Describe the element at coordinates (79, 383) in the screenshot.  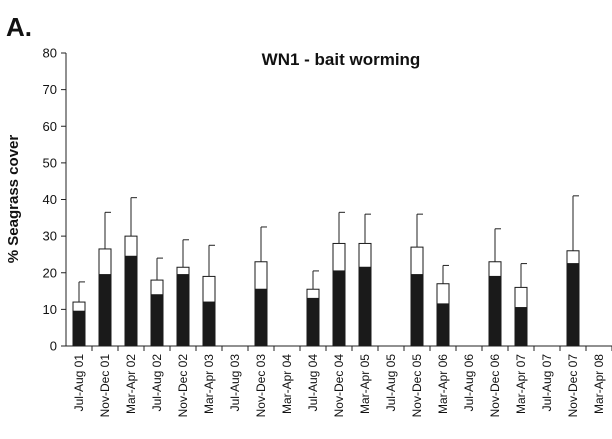
I see `x-tick-label: Jul-Aug 01` at that location.